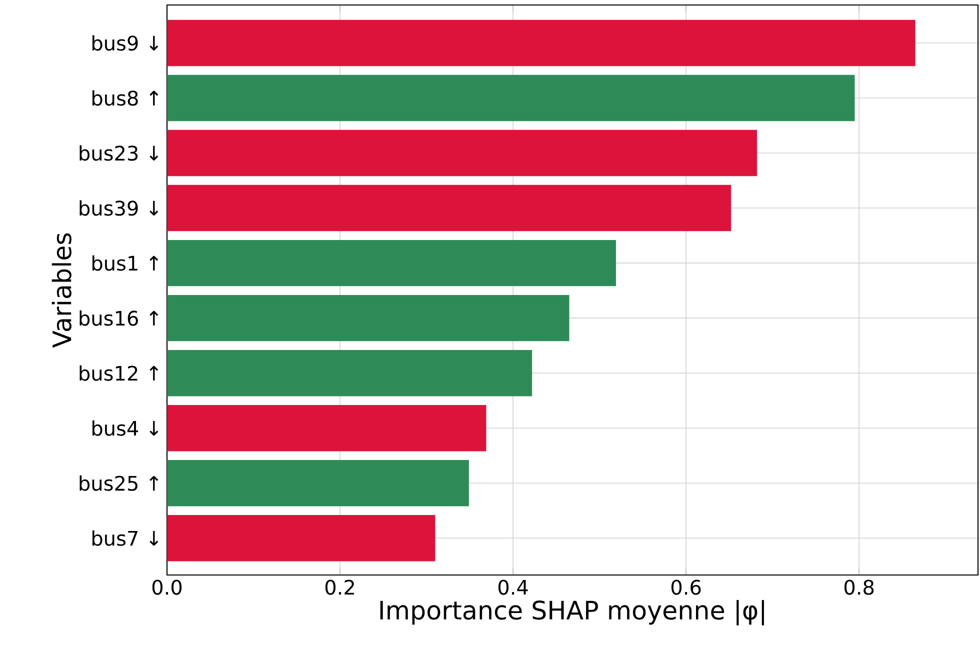 The height and width of the screenshot is (651, 980). What do you see at coordinates (339, 587) in the screenshot?
I see `x-tick-label: 0.2` at bounding box center [339, 587].